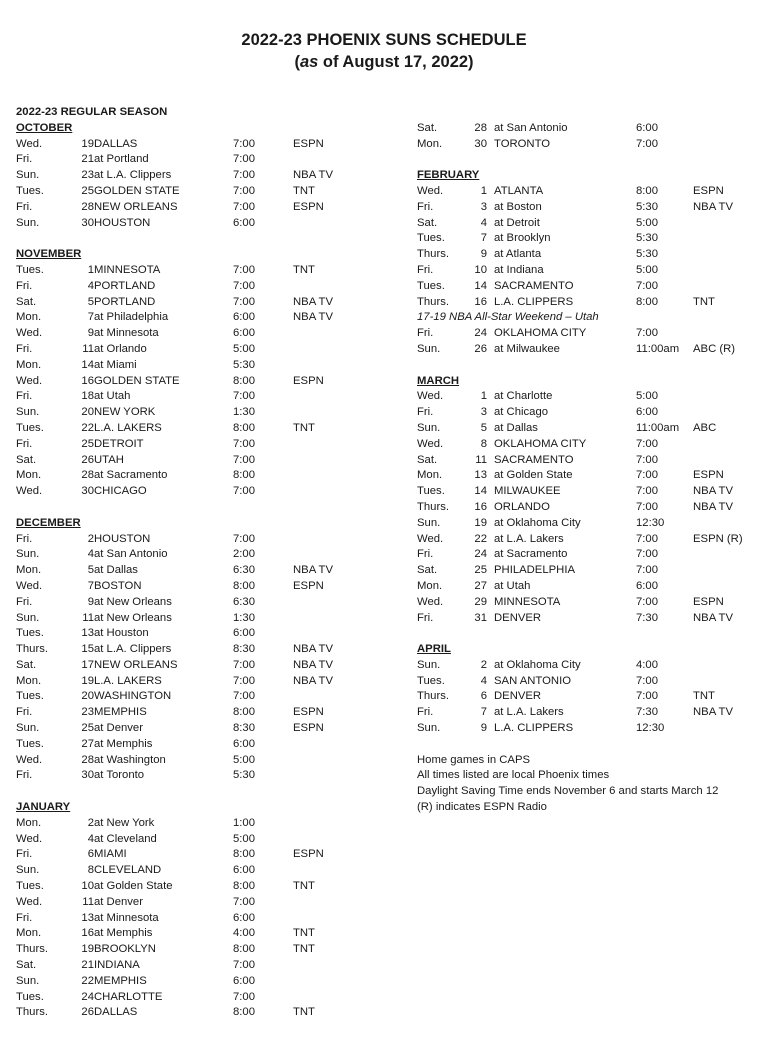 This screenshot has height=1040, width=768. Describe the element at coordinates (206, 224) in the screenshot. I see `game-row: Sun. 30 HOUSTON 6:00` at that location.